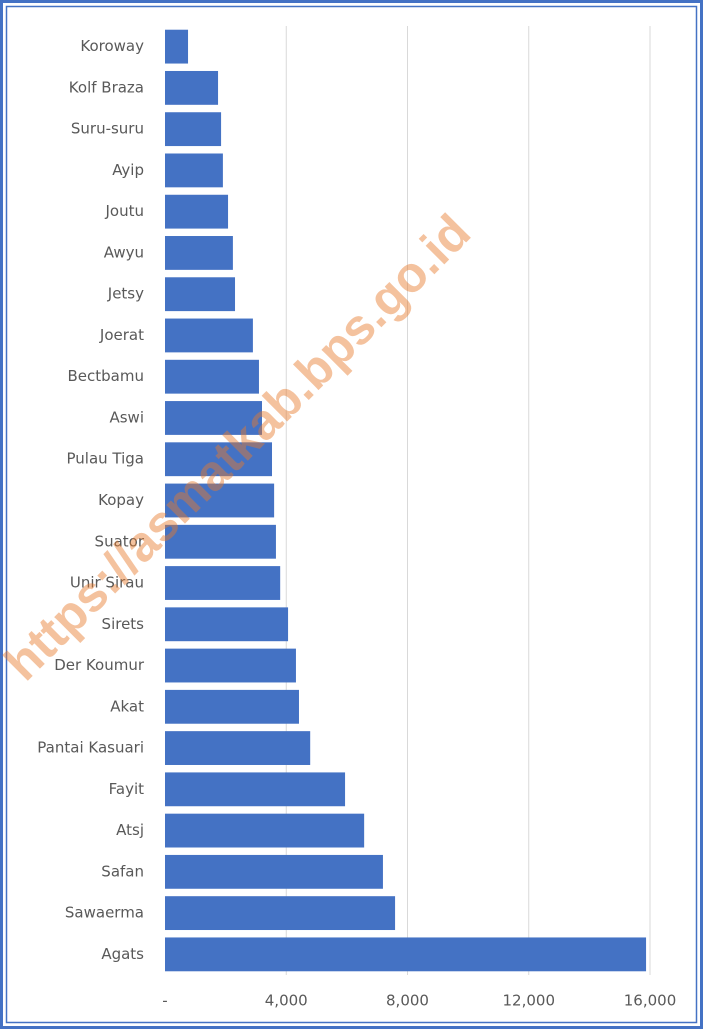 The image size is (703, 1029). I want to click on y-tick-label: Unir Sirau, so click(107, 583).